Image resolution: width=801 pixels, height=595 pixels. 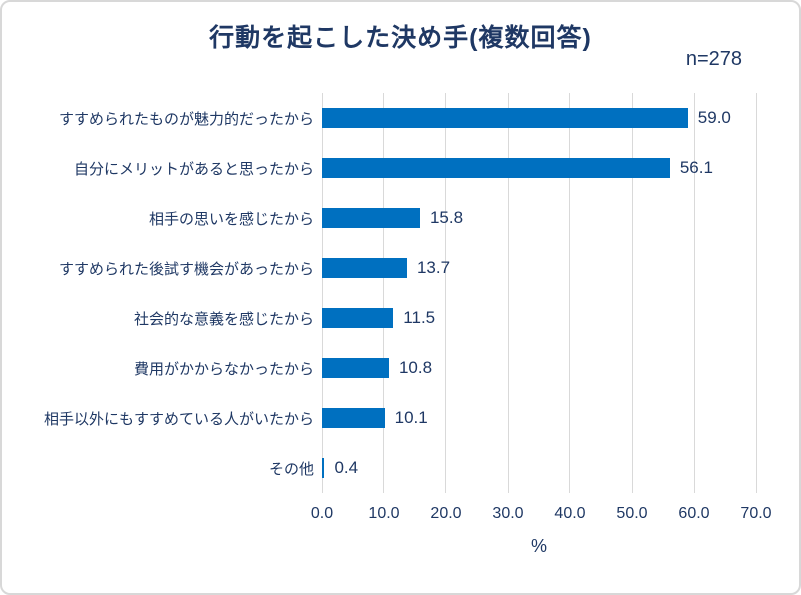 I want to click on bar-track: 10.1, so click(x=539, y=418).